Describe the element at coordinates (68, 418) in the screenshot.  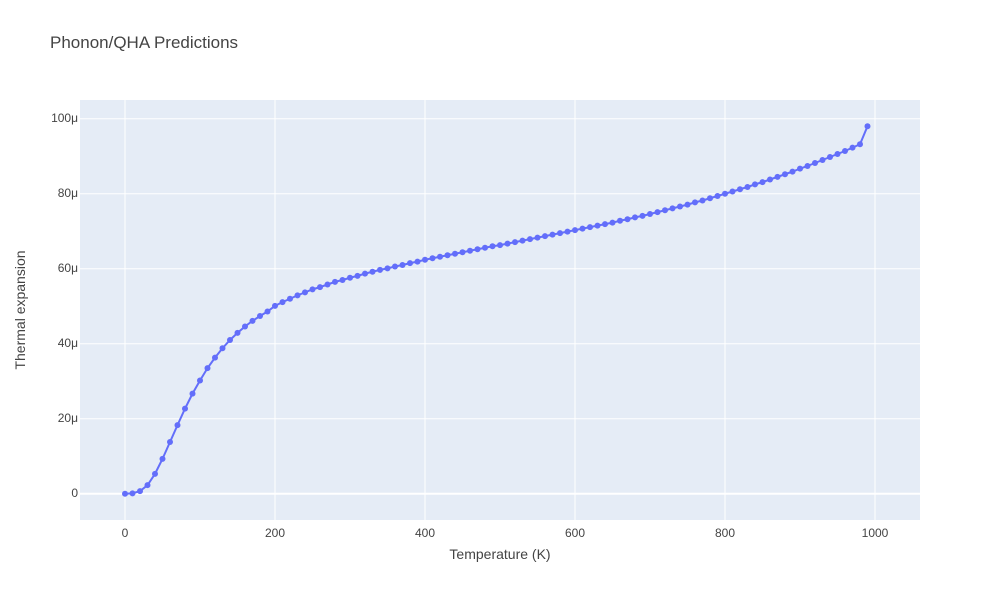
I see `y-tick-label: 20μ` at that location.